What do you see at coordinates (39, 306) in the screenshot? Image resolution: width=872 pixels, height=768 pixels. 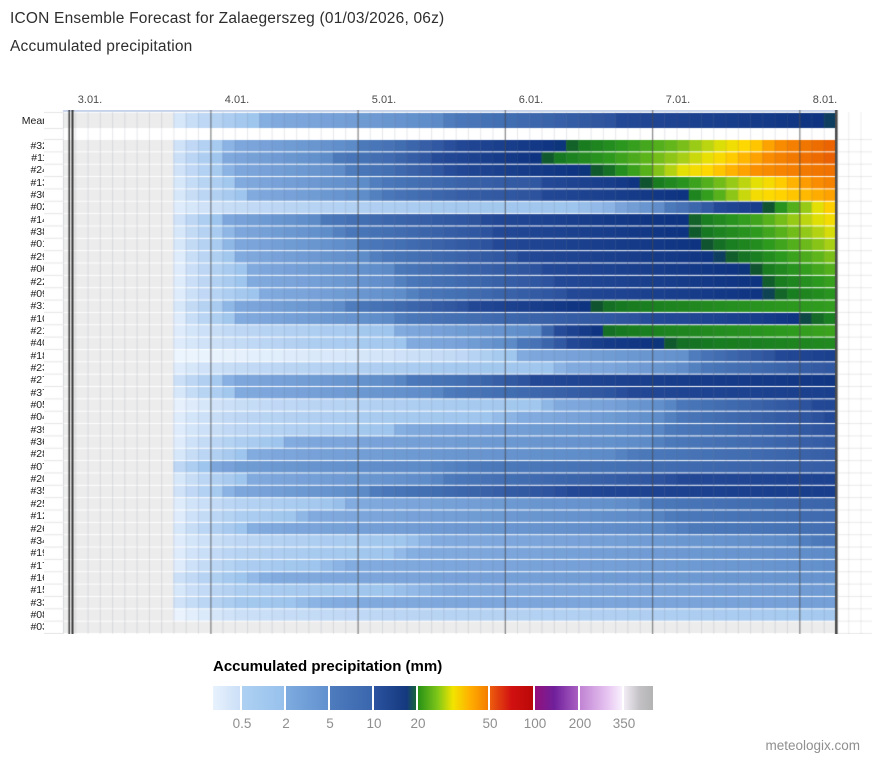 I see `row-label: #31` at bounding box center [39, 306].